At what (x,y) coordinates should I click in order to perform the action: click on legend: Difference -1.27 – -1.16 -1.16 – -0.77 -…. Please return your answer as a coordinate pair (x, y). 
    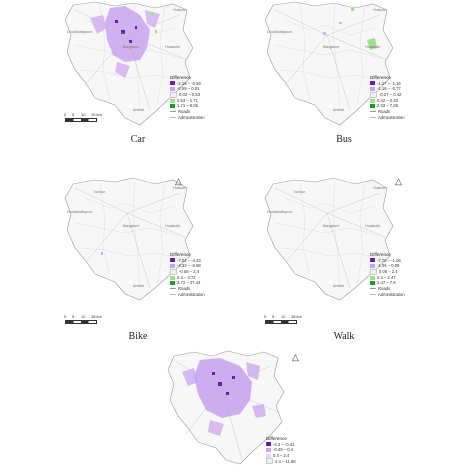
    Looking at the image, I should click on (387, 97).